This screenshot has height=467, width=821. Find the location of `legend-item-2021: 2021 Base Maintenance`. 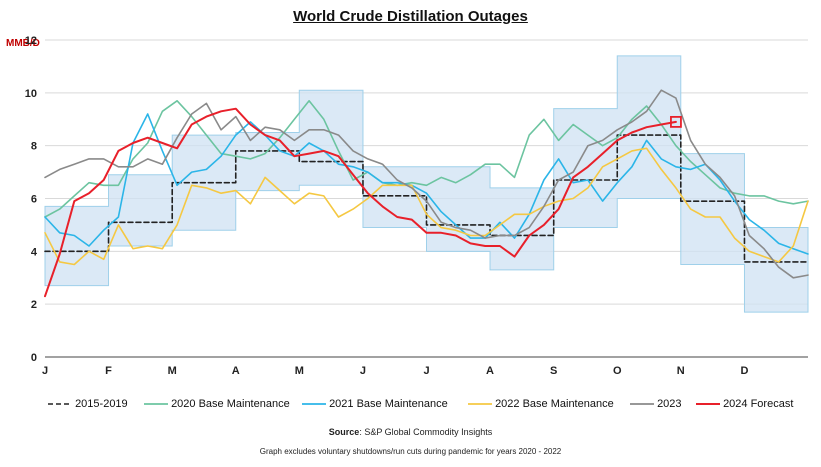

legend-item-2021: 2021 Base Maintenance is located at coordinates (375, 404).